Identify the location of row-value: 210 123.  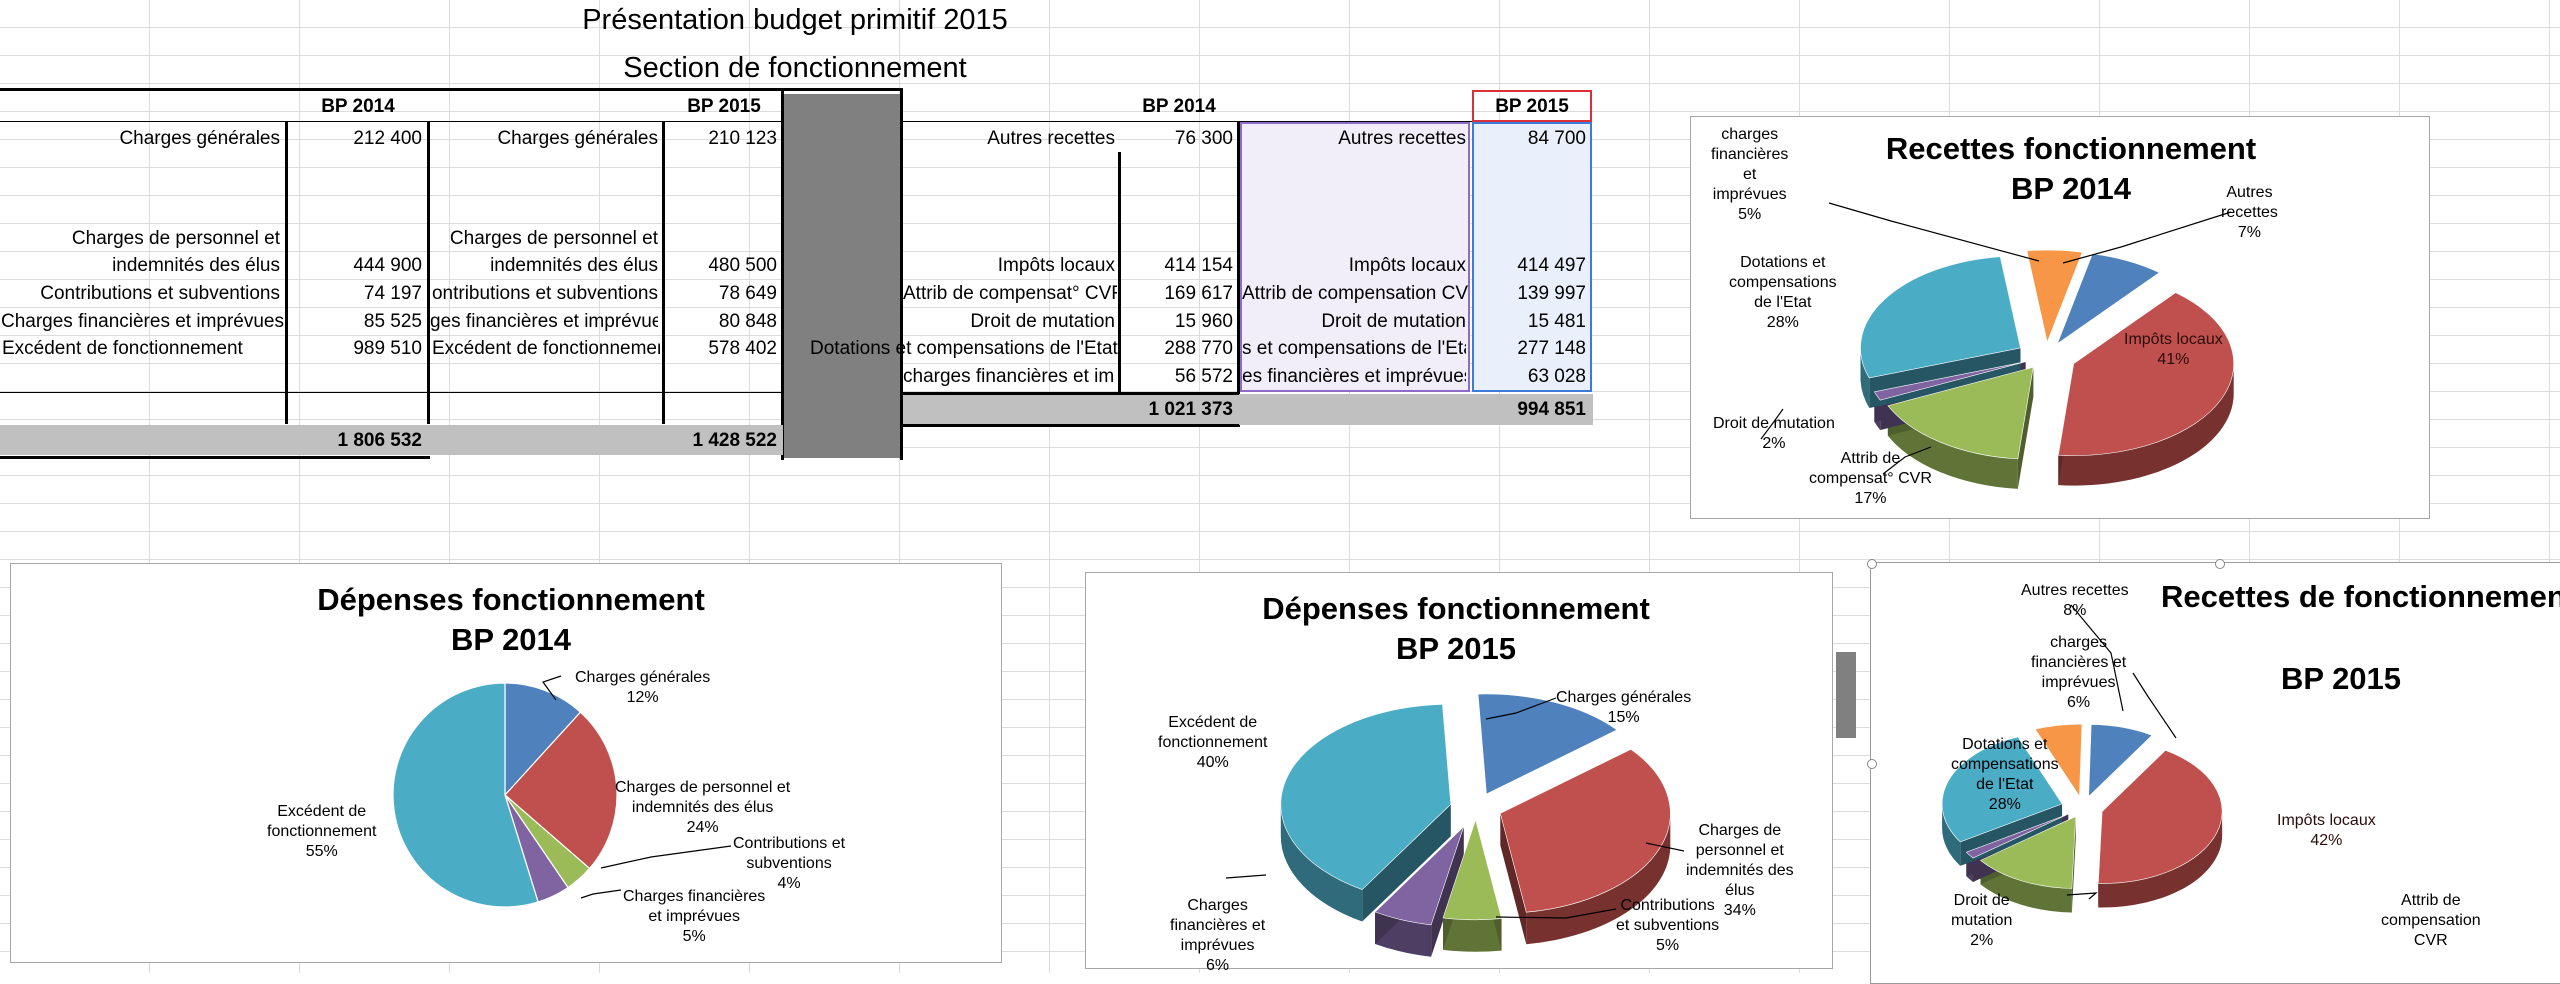
(742, 138).